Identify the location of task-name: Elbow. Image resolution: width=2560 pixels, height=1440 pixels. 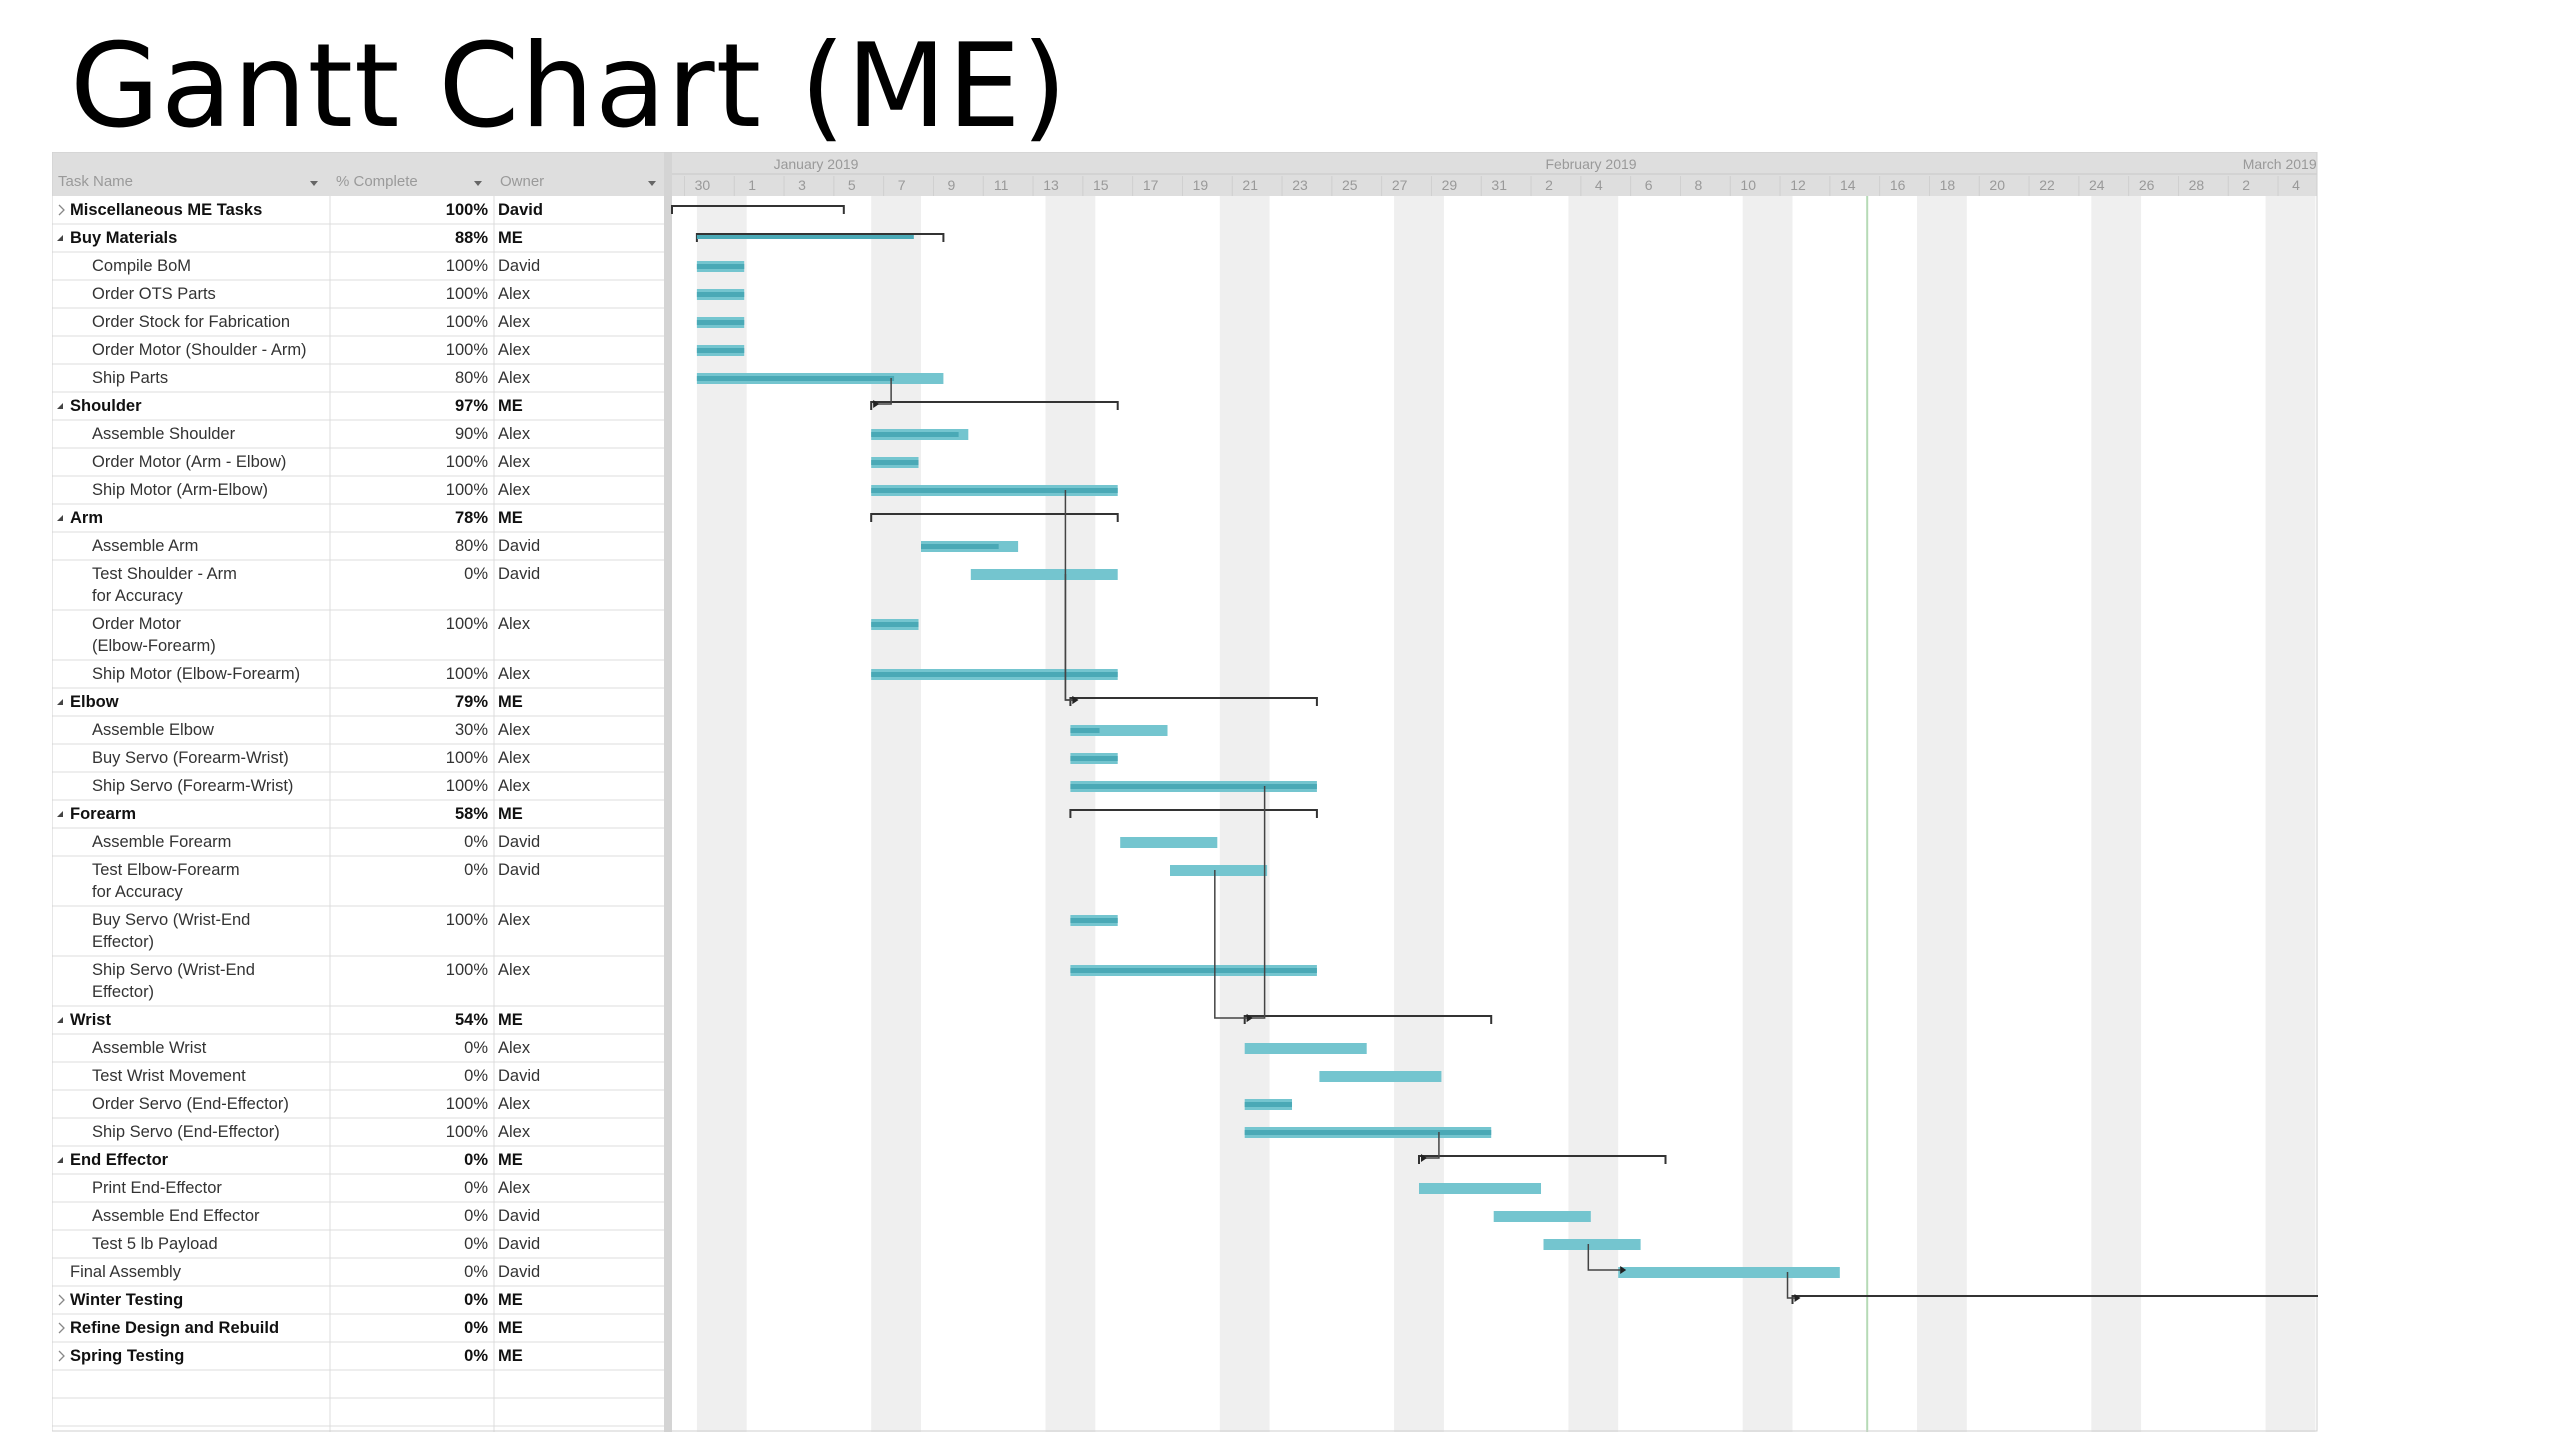
(94, 702).